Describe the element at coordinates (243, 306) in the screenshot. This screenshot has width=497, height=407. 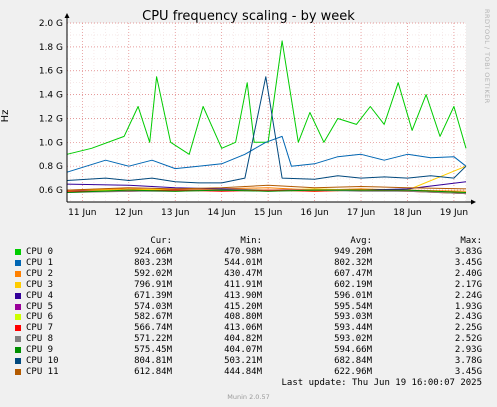
I see `legend-min-value: 415.20M` at that location.